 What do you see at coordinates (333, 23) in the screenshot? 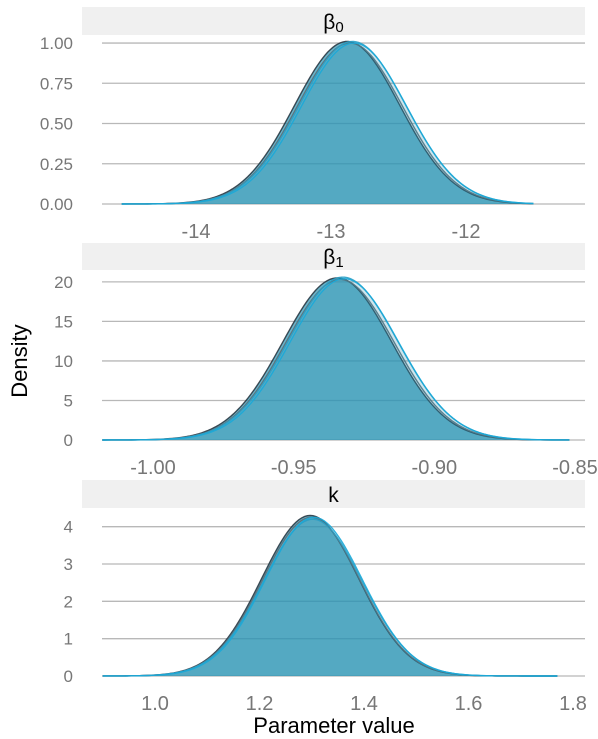
I see `panel-title-1: β0` at bounding box center [333, 23].